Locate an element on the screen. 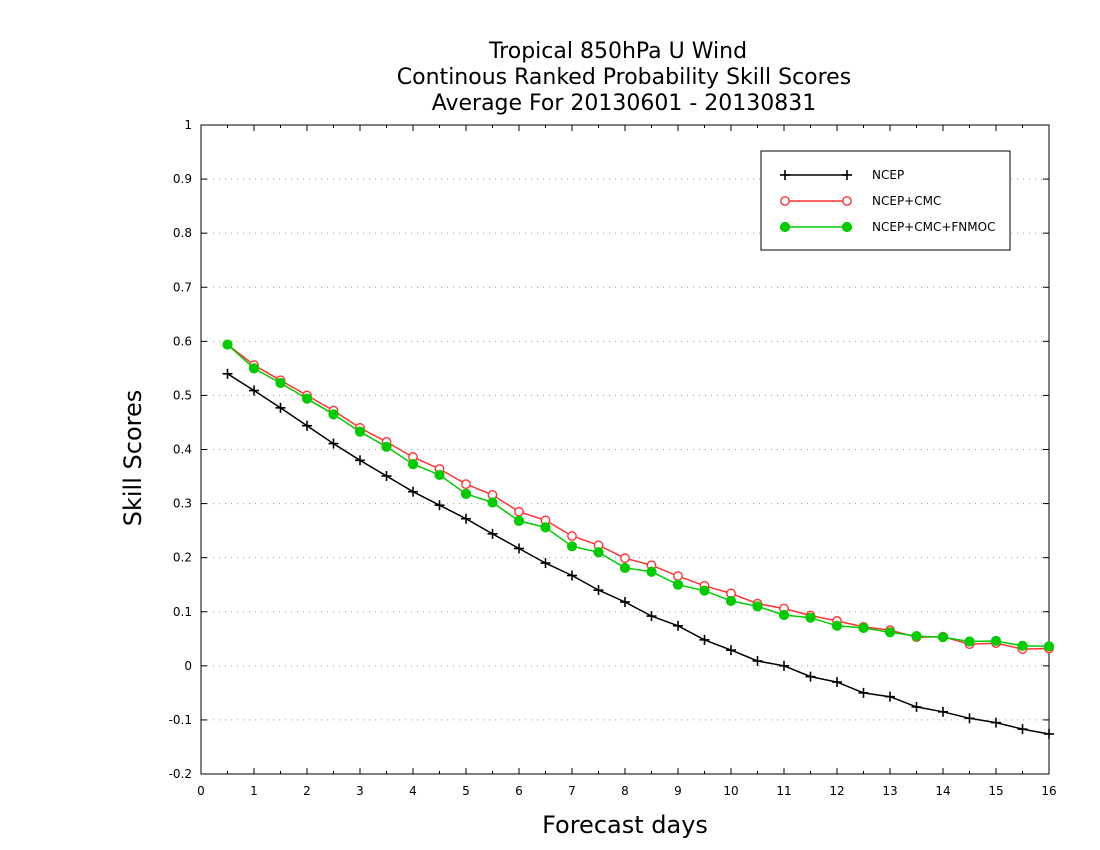 The height and width of the screenshot is (850, 1100). y-tick-label: 0 is located at coordinates (188, 666).